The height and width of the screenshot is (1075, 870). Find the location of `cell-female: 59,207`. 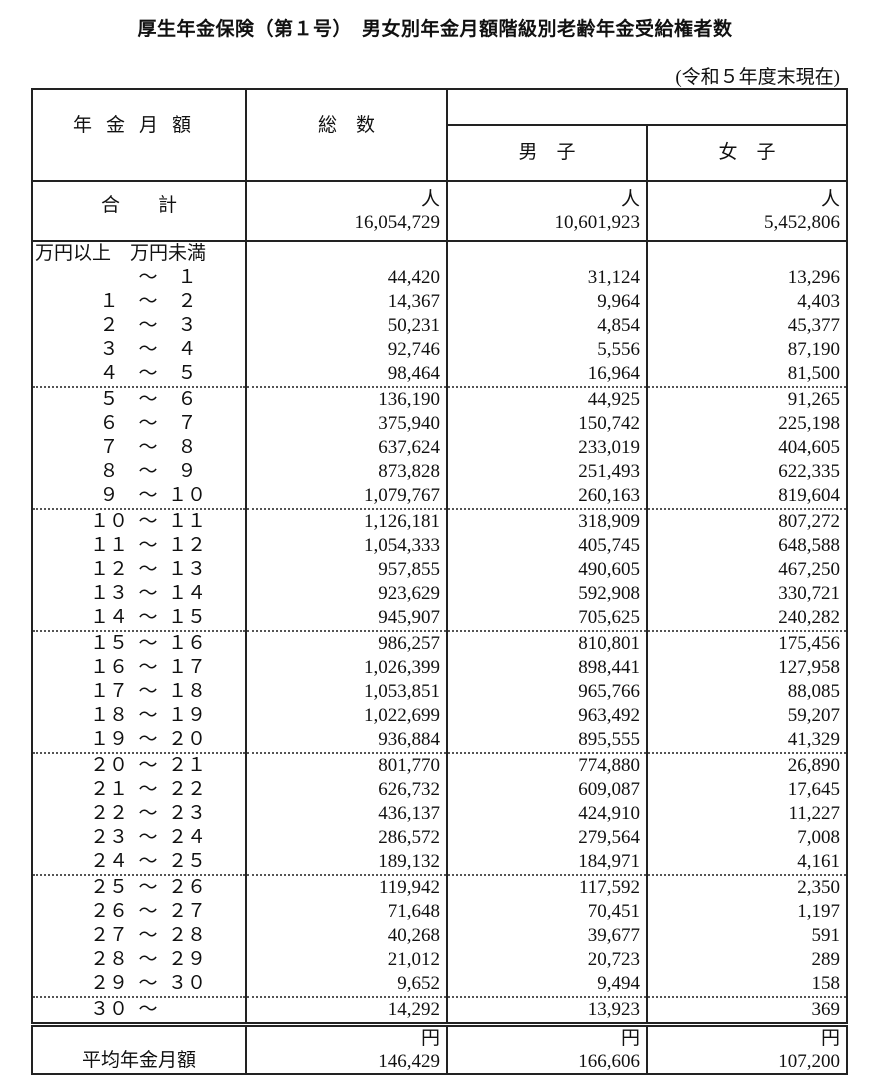

cell-female: 59,207 is located at coordinates (747, 716).